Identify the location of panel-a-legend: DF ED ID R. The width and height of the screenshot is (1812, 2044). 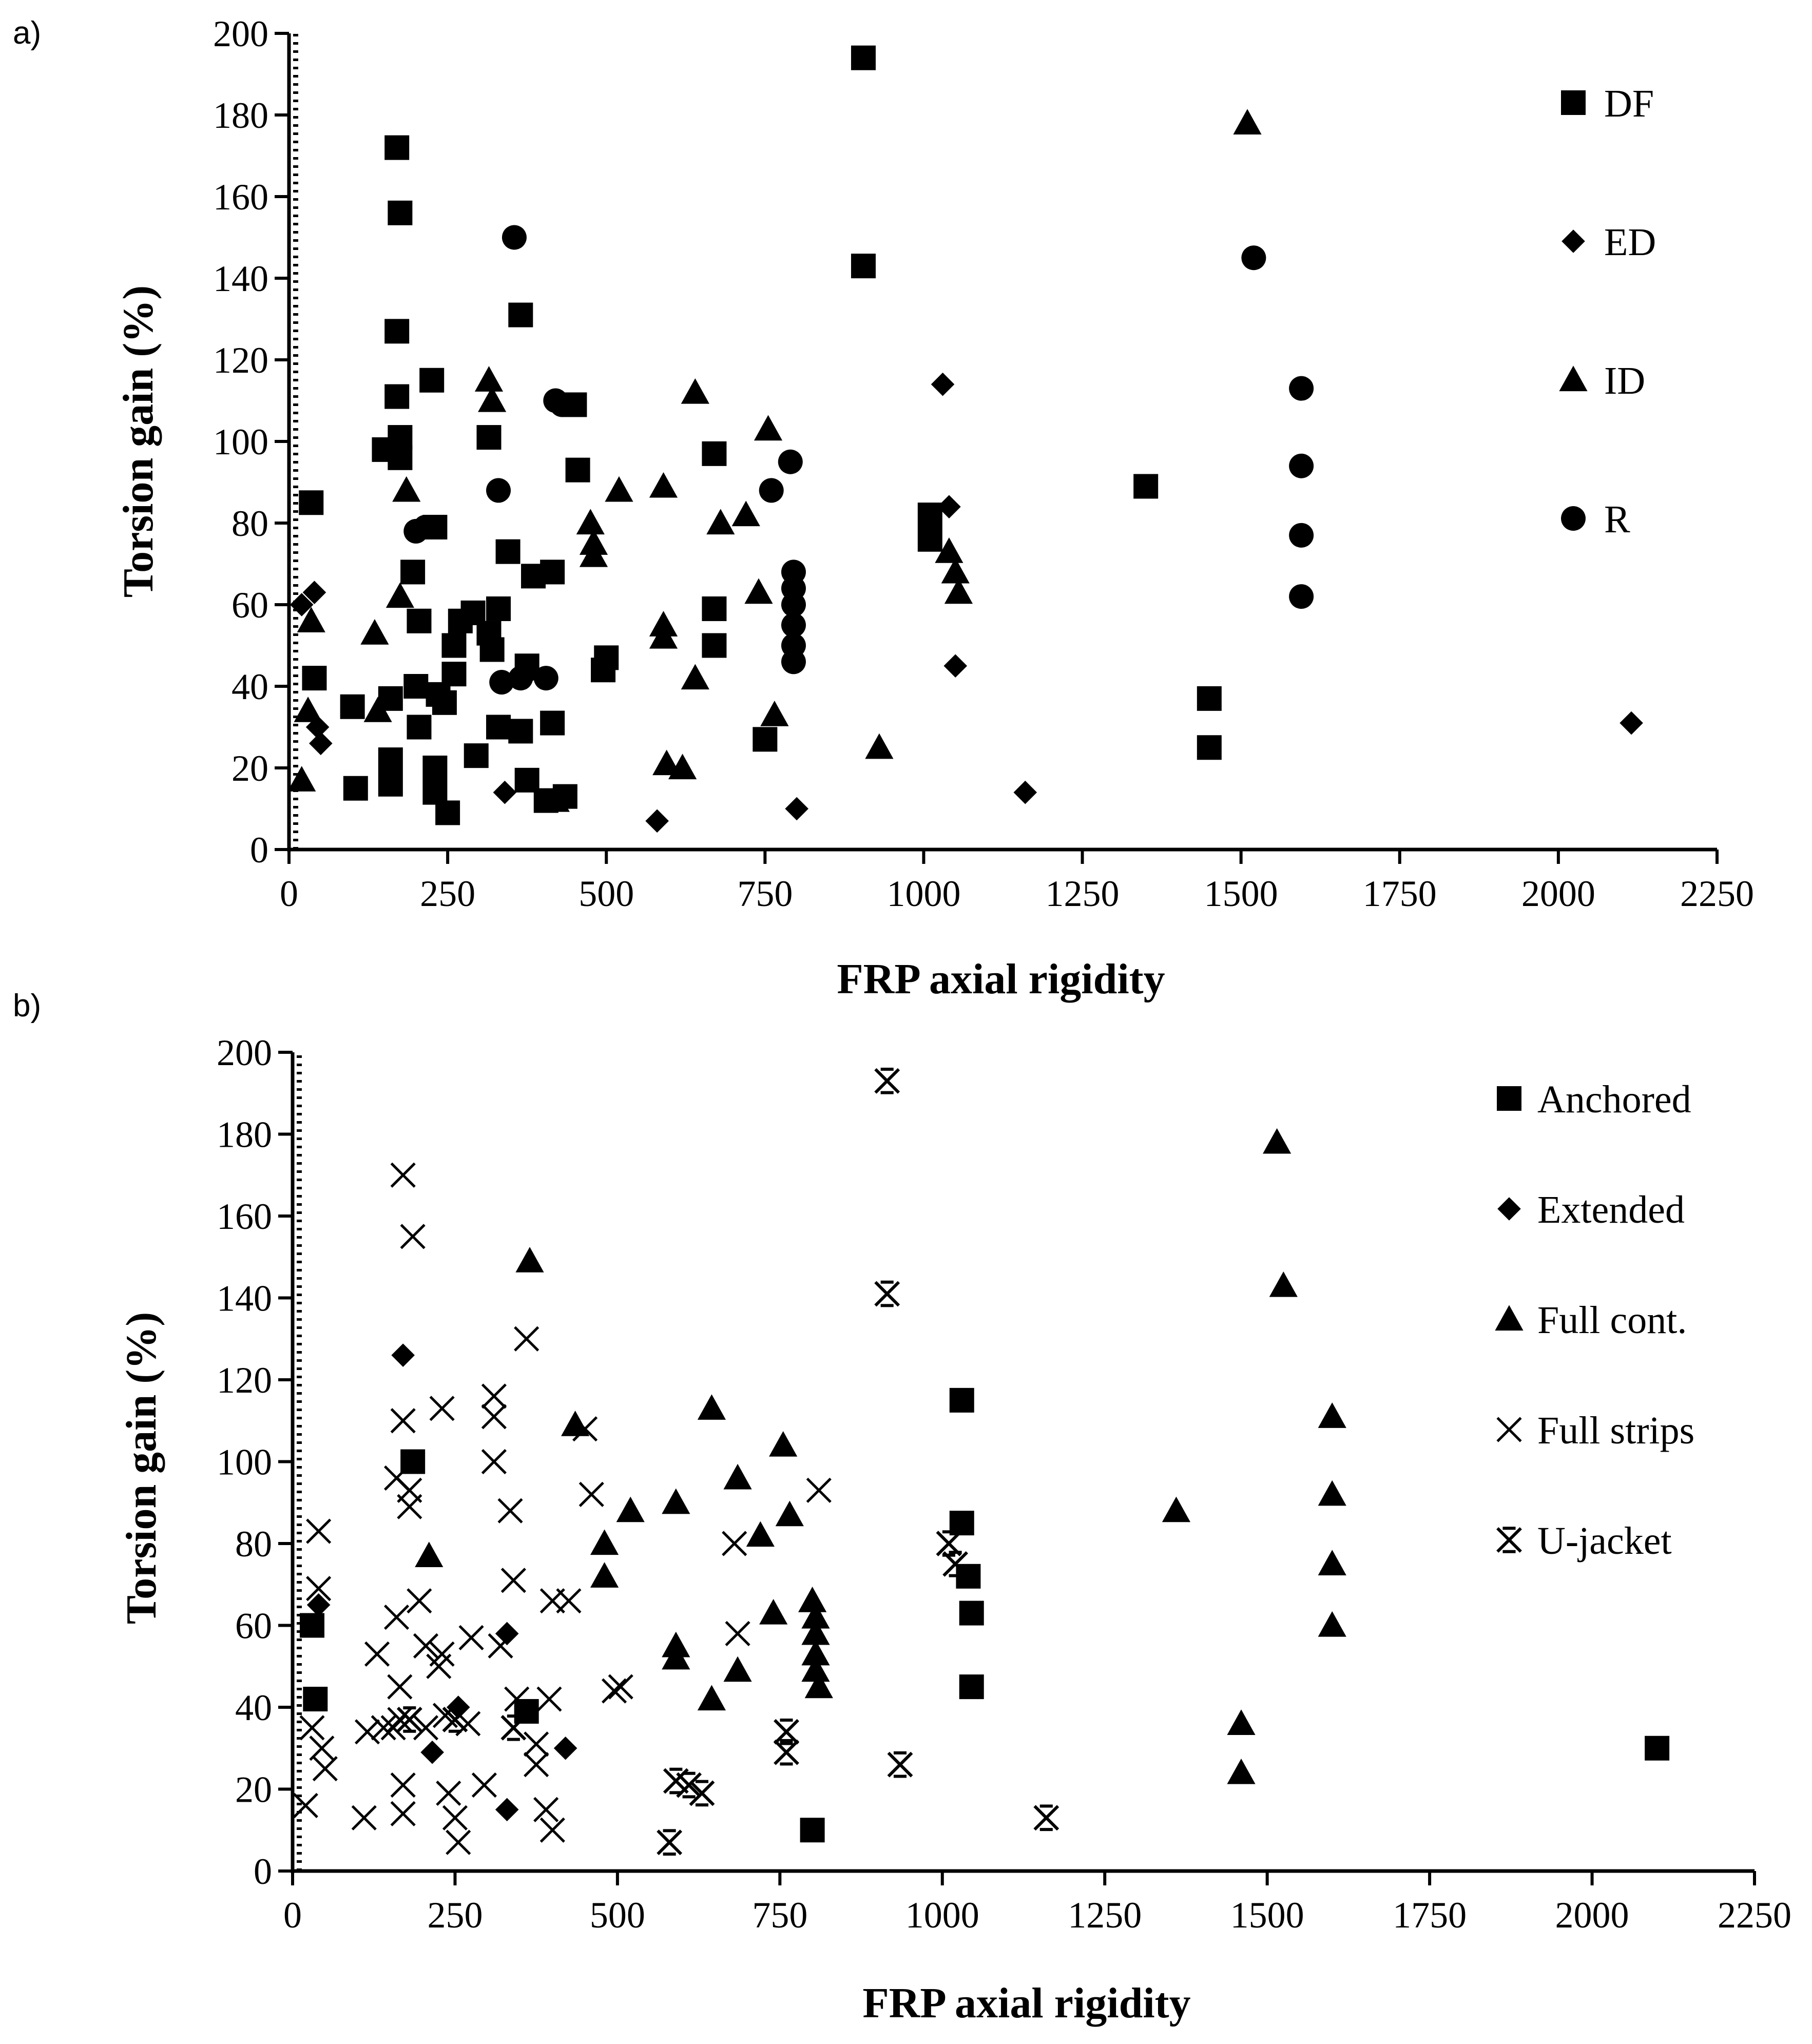
(1608, 311).